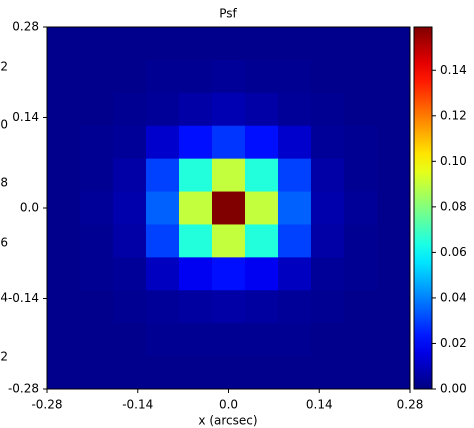 The width and height of the screenshot is (474, 428). I want to click on colorbar-tick-label: 0.12, so click(453, 115).